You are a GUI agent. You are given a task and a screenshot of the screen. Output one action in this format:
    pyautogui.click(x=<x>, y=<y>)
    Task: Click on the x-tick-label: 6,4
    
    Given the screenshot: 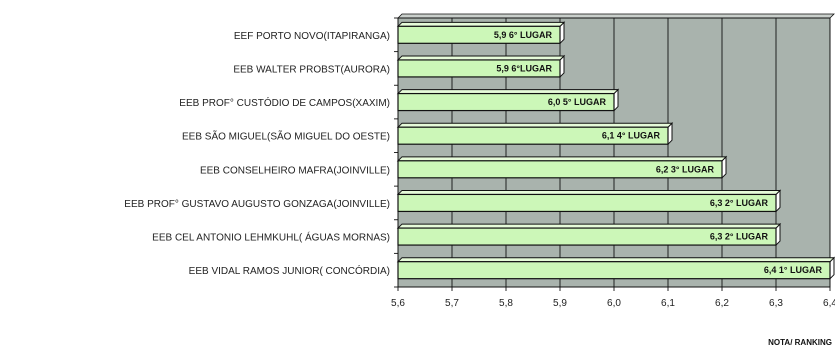 What is the action you would take?
    pyautogui.click(x=829, y=303)
    